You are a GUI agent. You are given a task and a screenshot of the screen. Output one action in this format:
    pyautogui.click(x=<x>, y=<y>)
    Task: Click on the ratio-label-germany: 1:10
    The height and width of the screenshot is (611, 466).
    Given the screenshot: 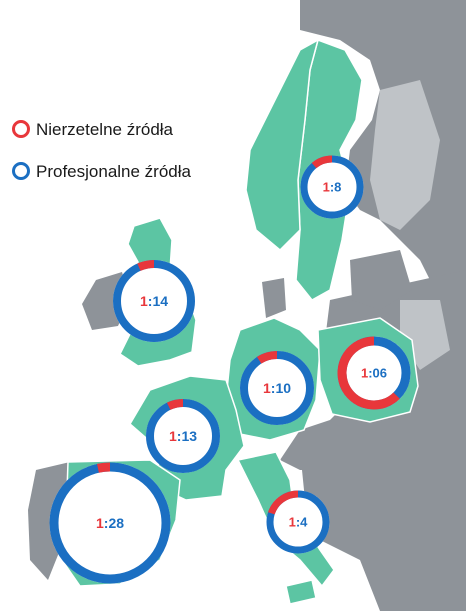 What is the action you would take?
    pyautogui.click(x=277, y=388)
    